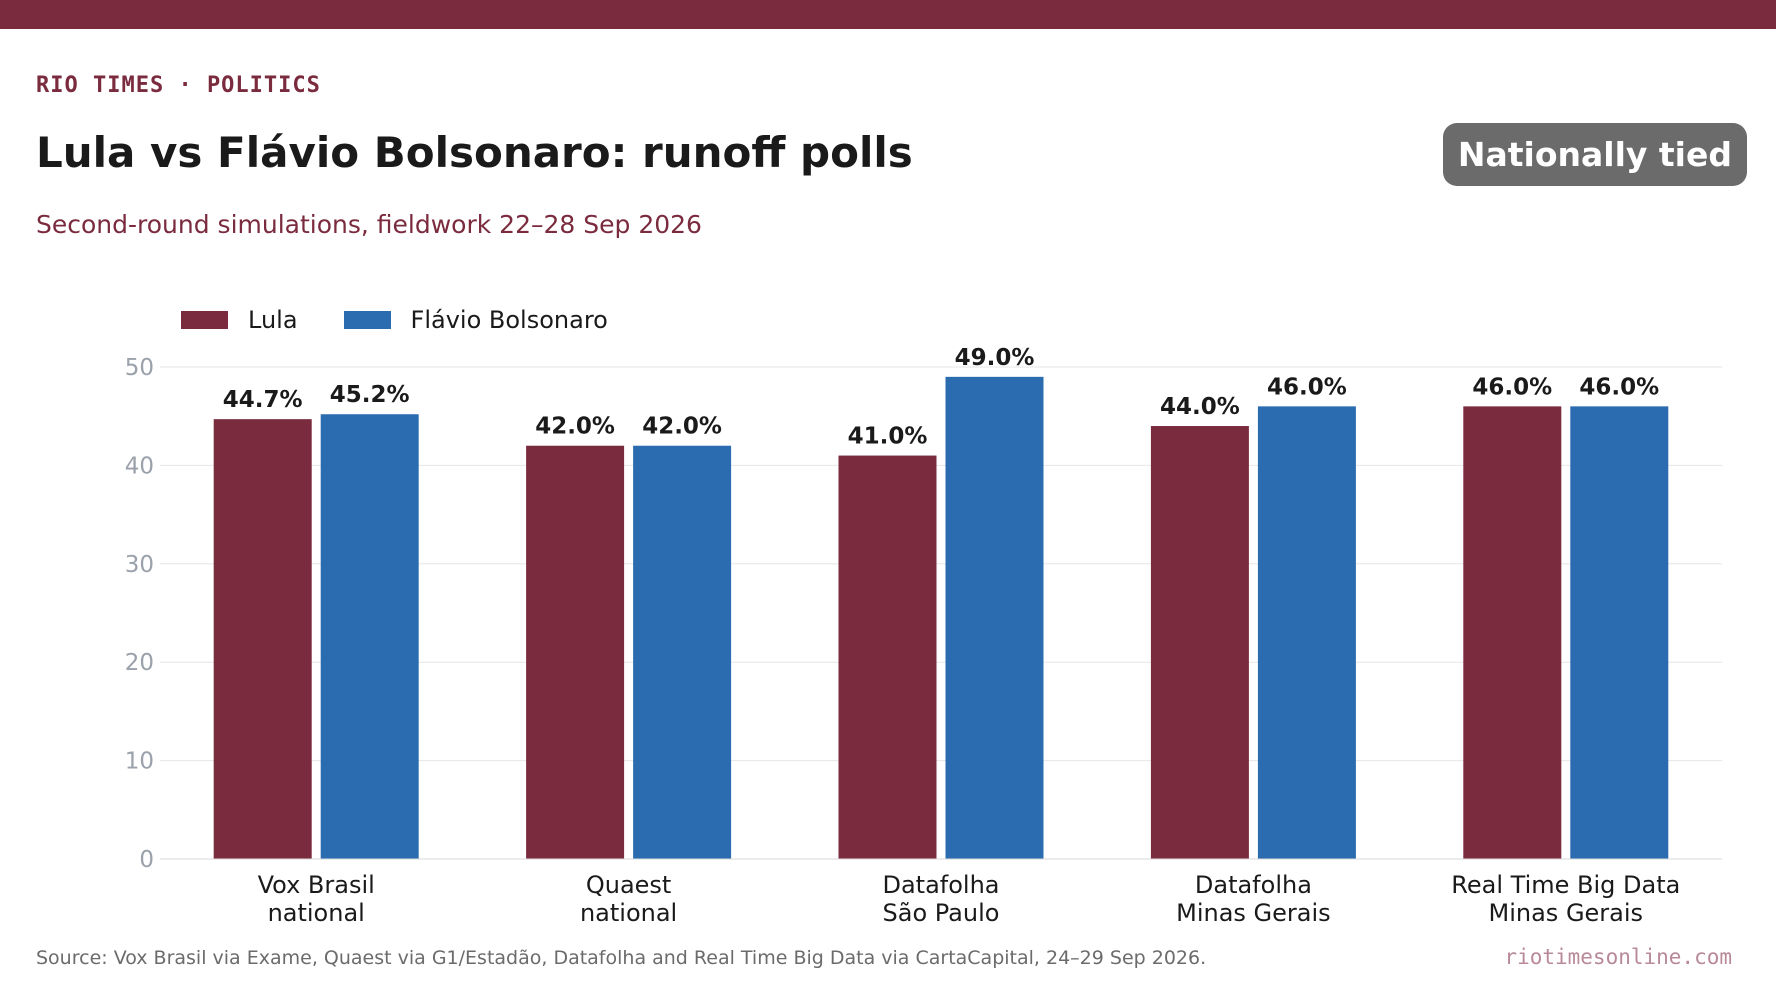 This screenshot has height=999, width=1776. What do you see at coordinates (139, 663) in the screenshot?
I see `y-tick-label: 20` at bounding box center [139, 663].